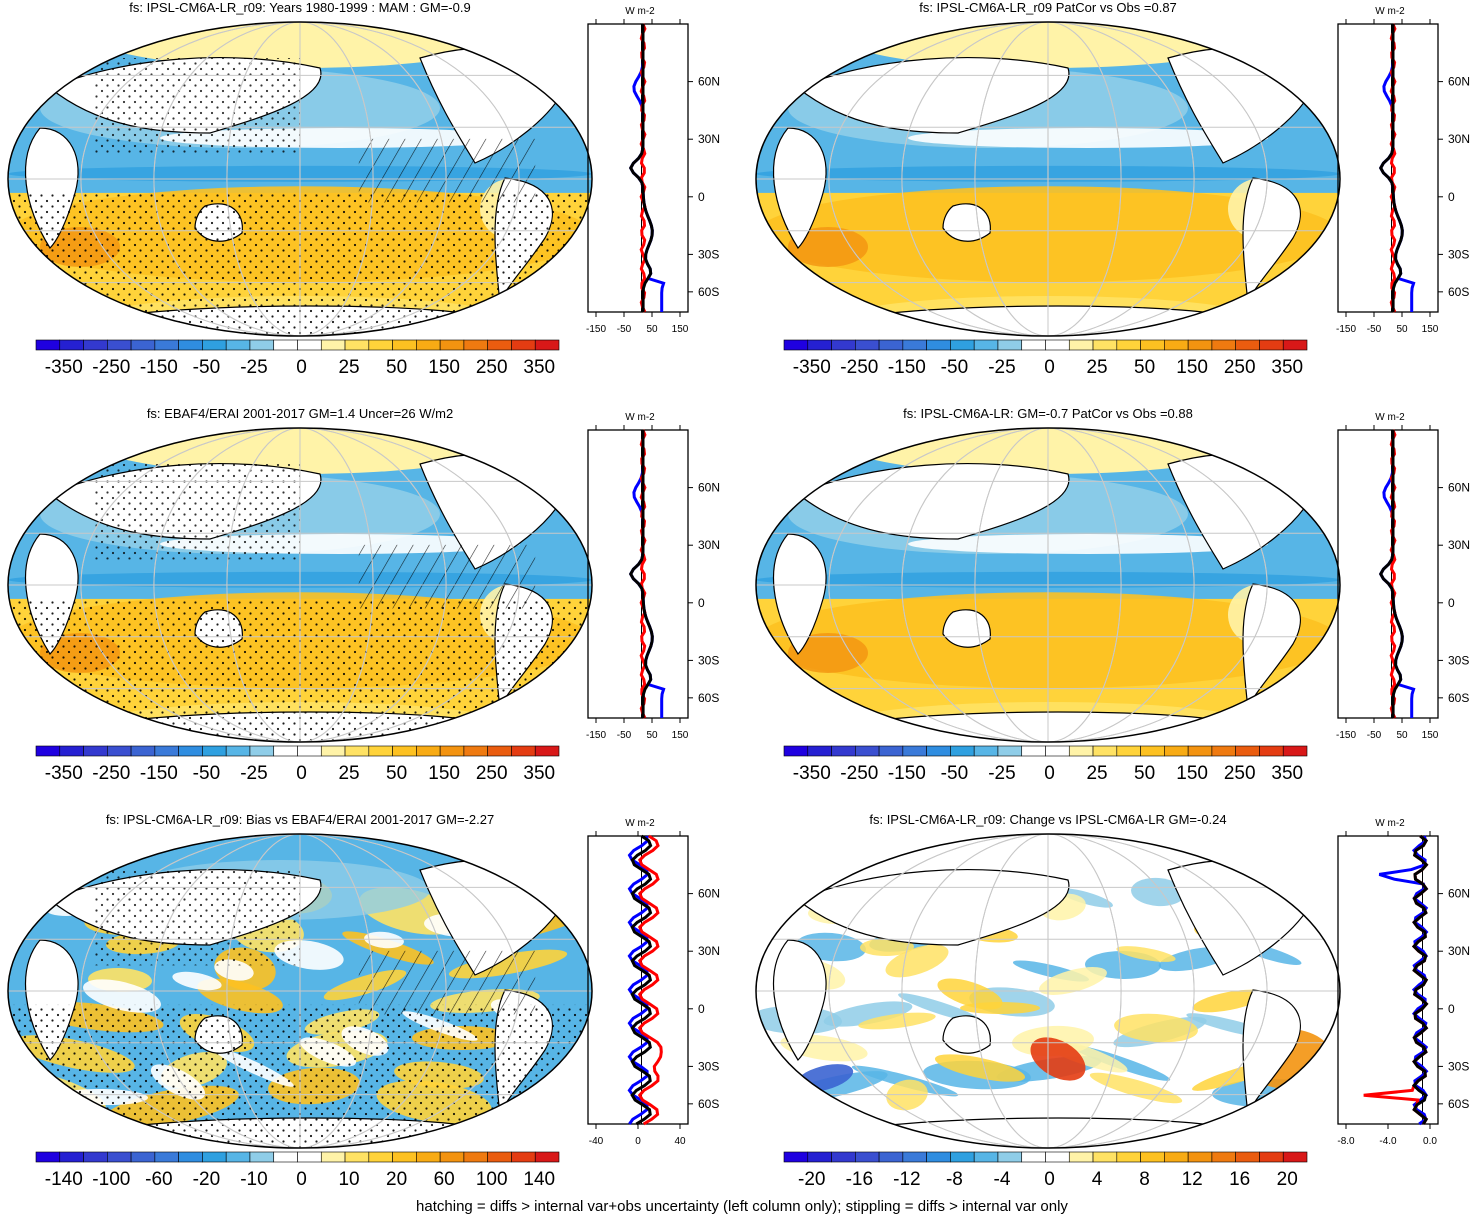 This screenshot has width=1483, height=1215. Describe the element at coordinates (1459, 488) in the screenshot. I see `lat-label: 60N` at that location.